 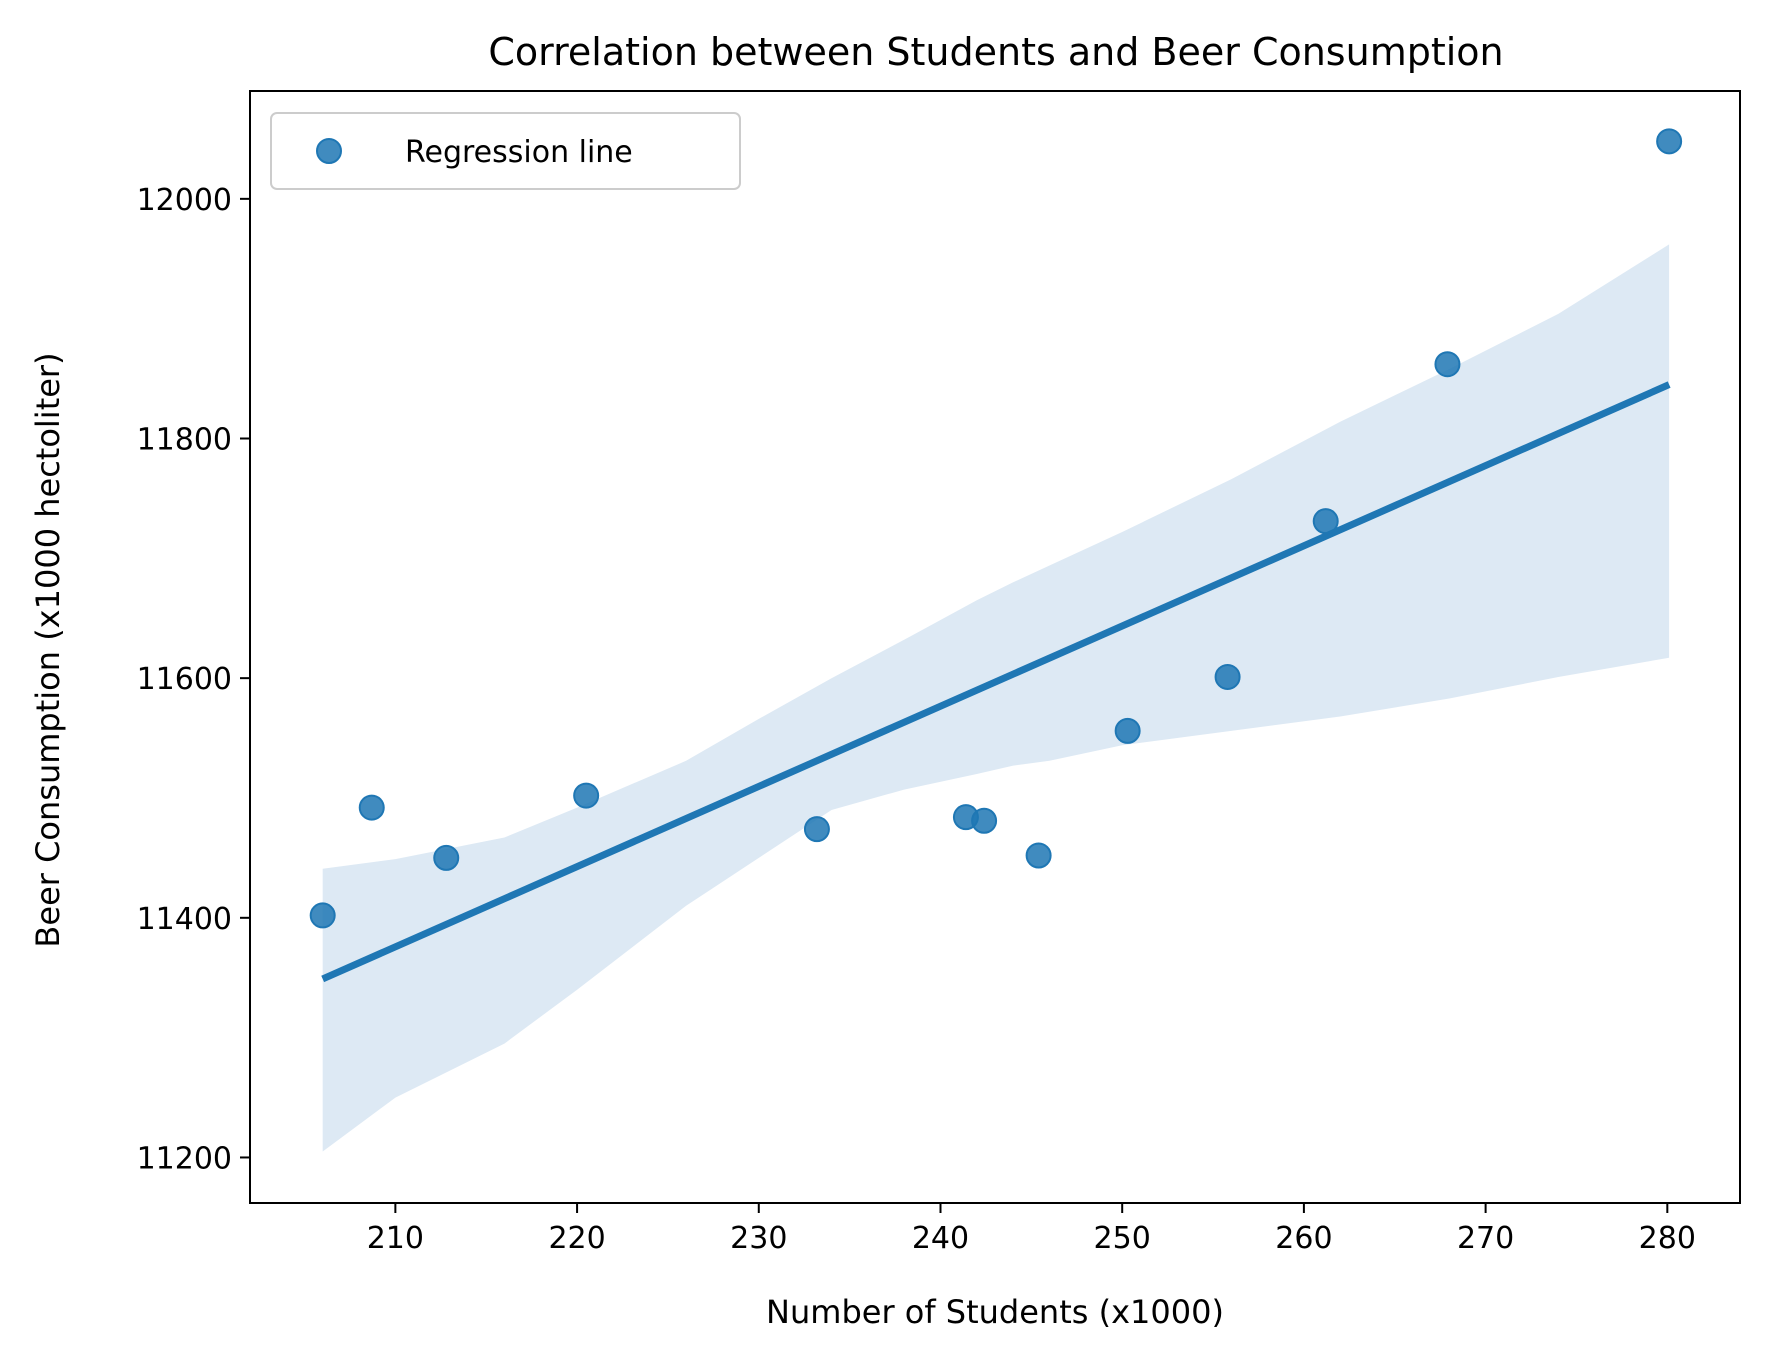 I want to click on x-tick-label: 230, so click(x=758, y=1238).